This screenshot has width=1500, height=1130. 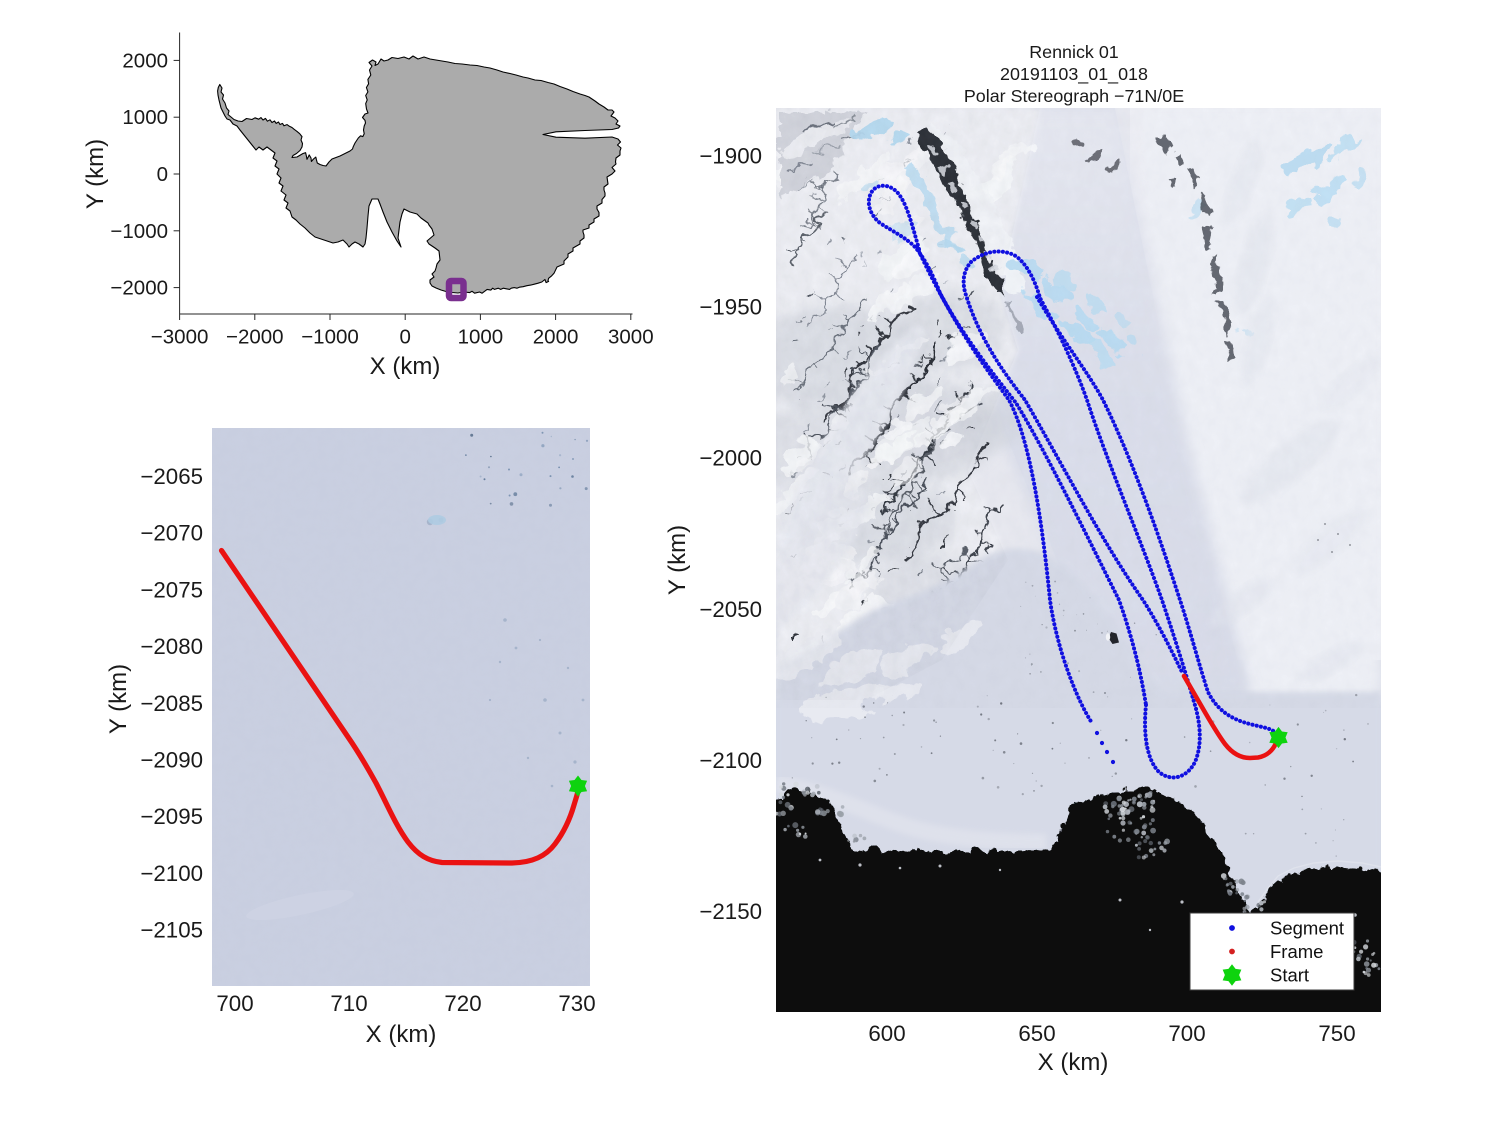 What do you see at coordinates (180, 337) in the screenshot?
I see `svg-text: −3000` at bounding box center [180, 337].